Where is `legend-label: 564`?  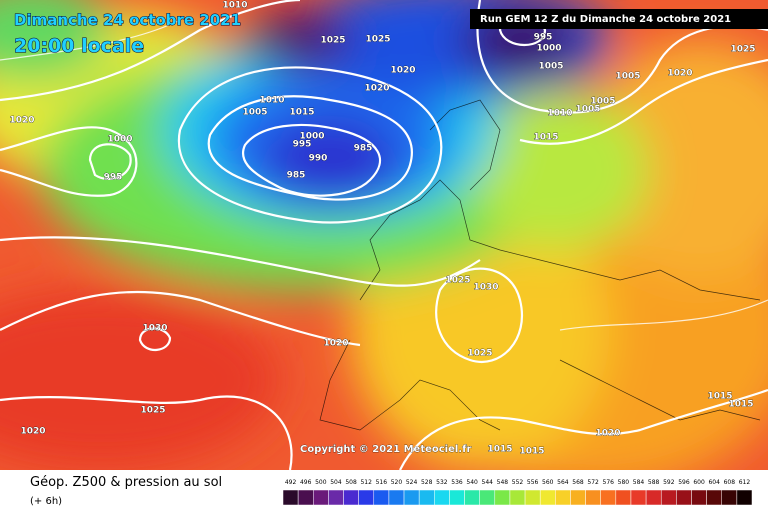
legend-label: 564 is located at coordinates (563, 482).